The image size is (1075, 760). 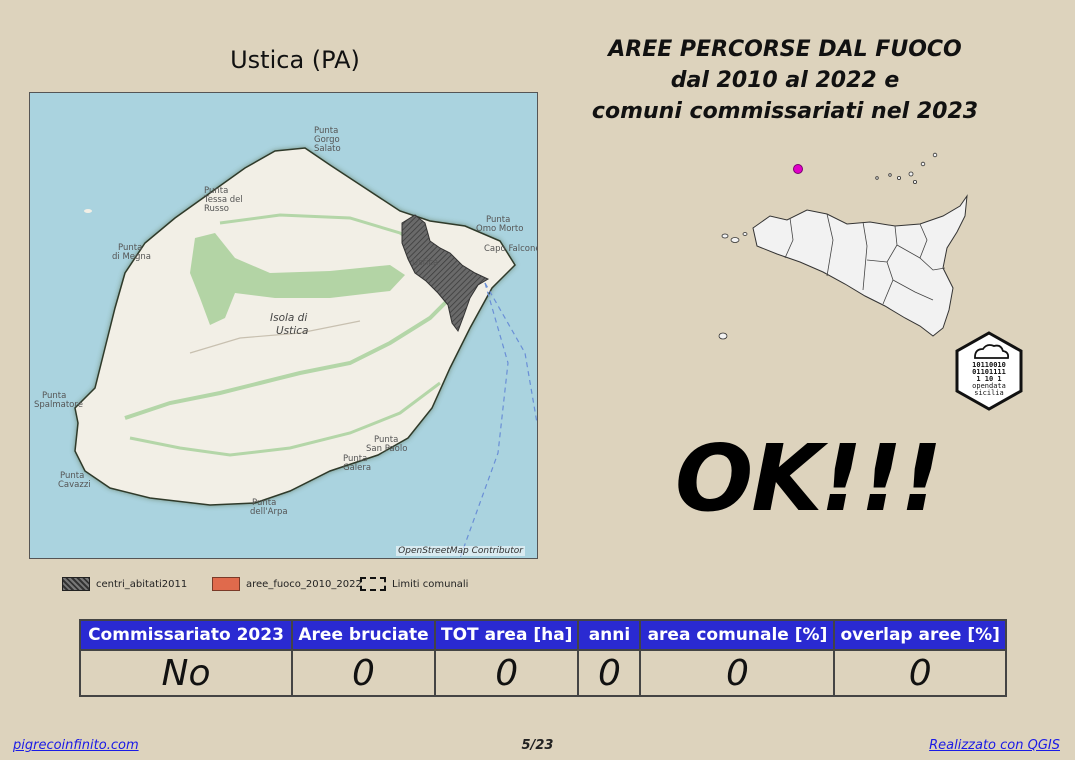 I want to click on svg-text: 01101111, so click(x=989, y=372).